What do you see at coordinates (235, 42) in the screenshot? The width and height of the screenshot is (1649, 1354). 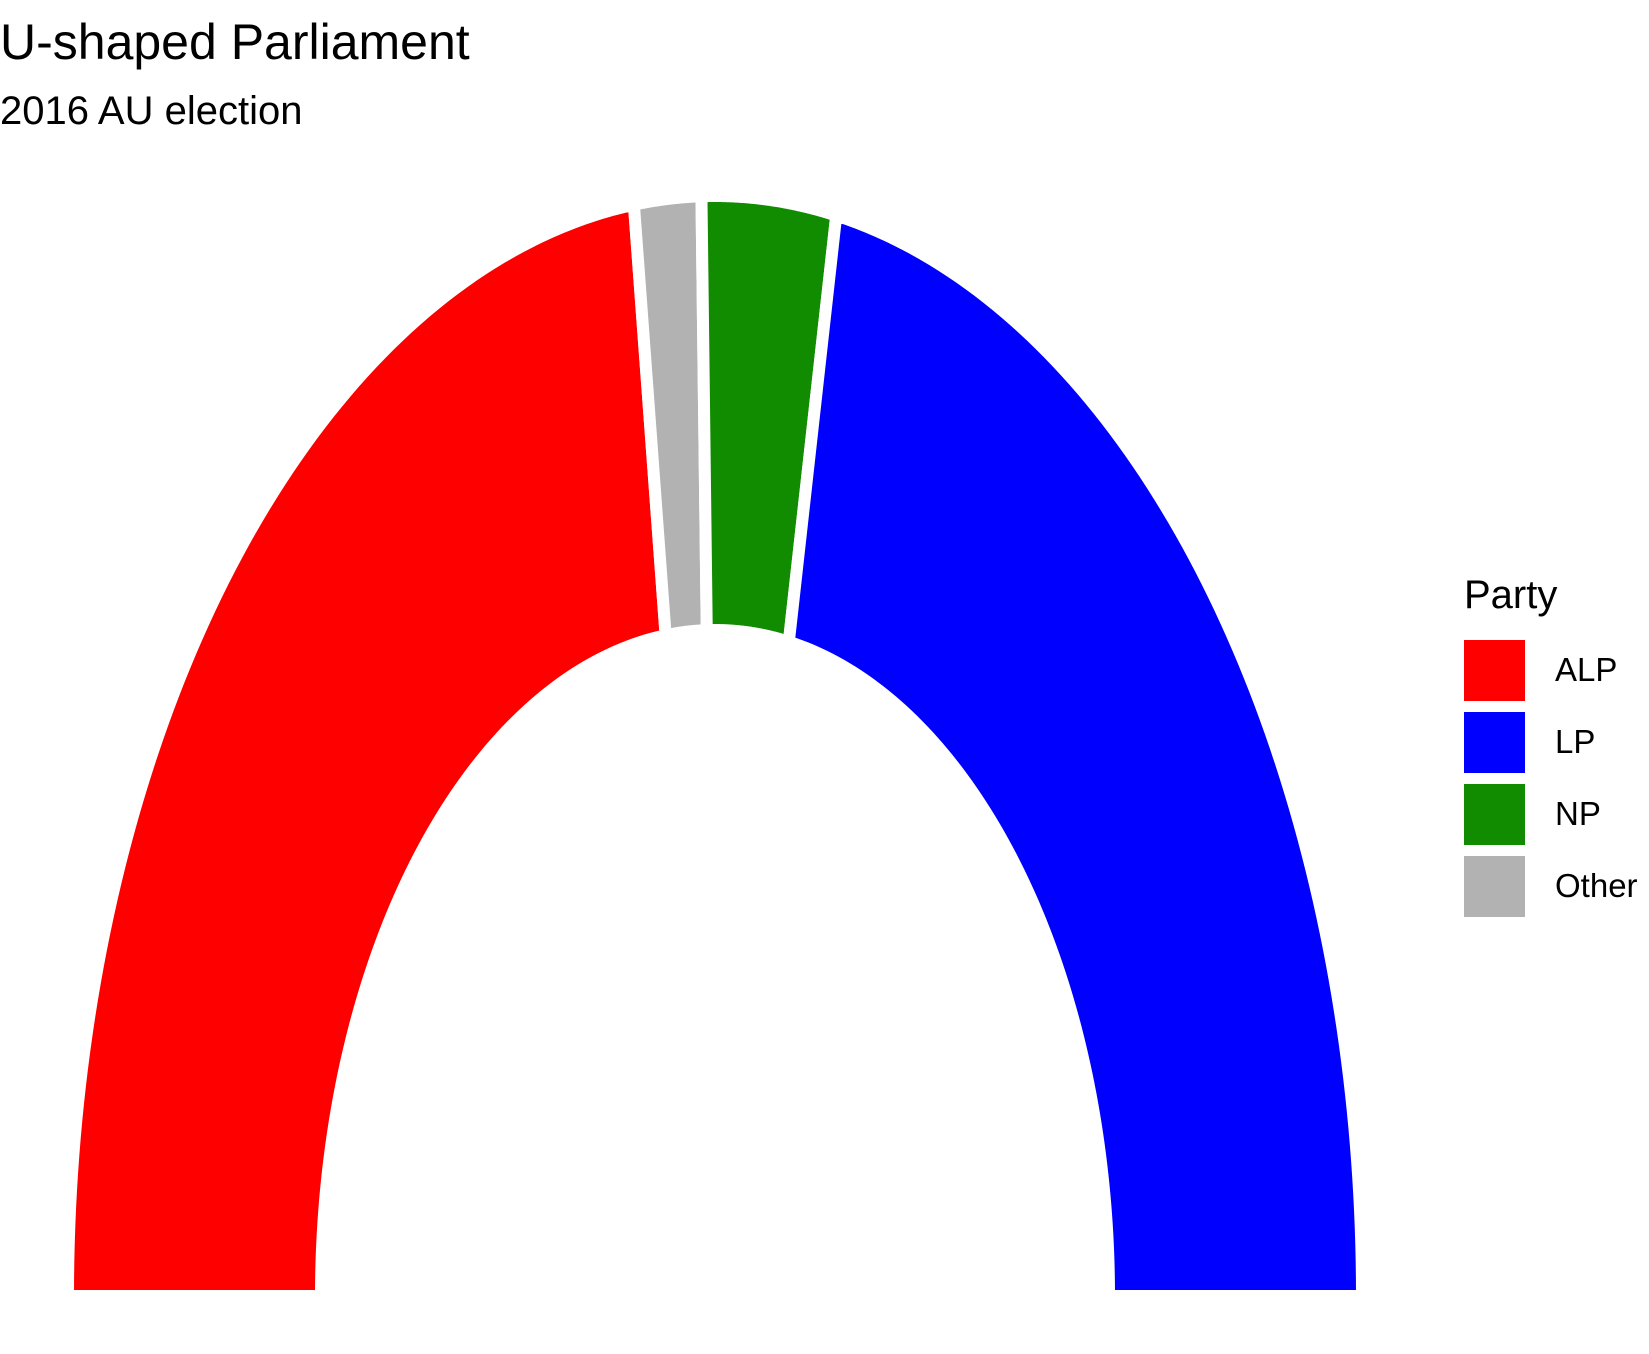 I see `chart-title: U-shaped Parliament` at bounding box center [235, 42].